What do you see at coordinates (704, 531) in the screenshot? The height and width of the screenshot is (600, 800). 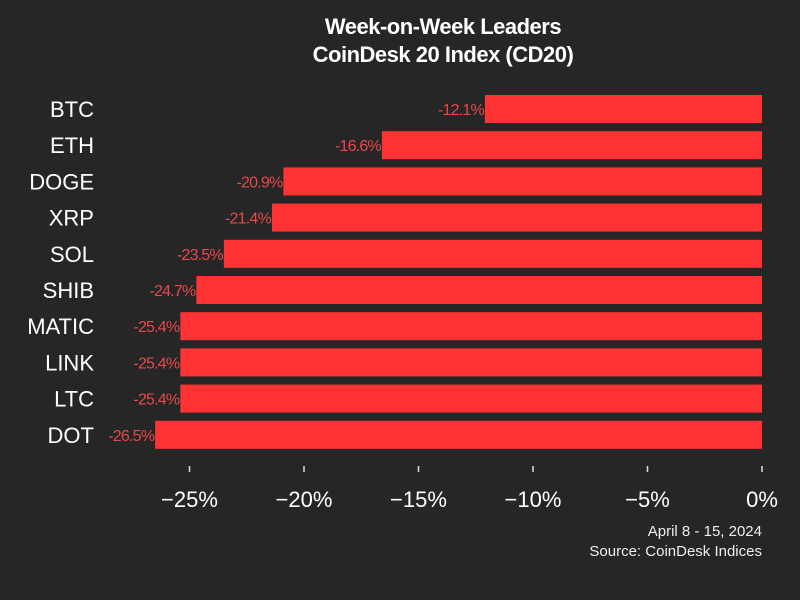 I see `date-range: April 8 - 15, 2024` at bounding box center [704, 531].